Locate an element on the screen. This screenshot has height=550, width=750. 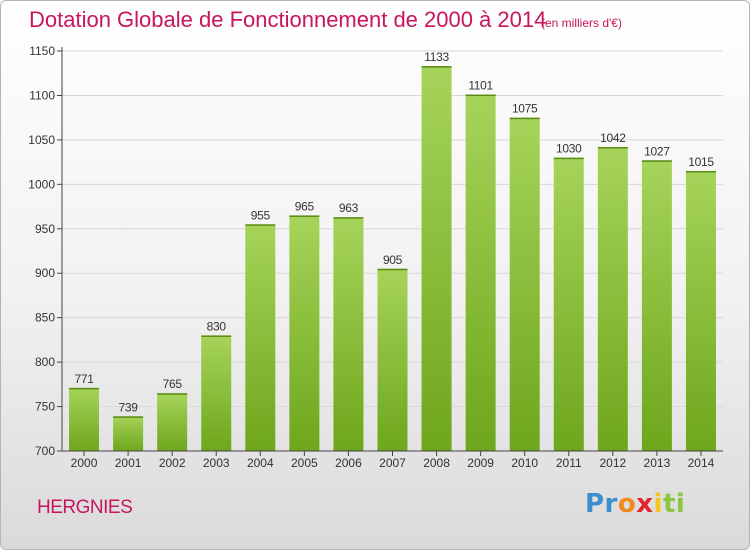
data-label: 771 is located at coordinates (84, 379).